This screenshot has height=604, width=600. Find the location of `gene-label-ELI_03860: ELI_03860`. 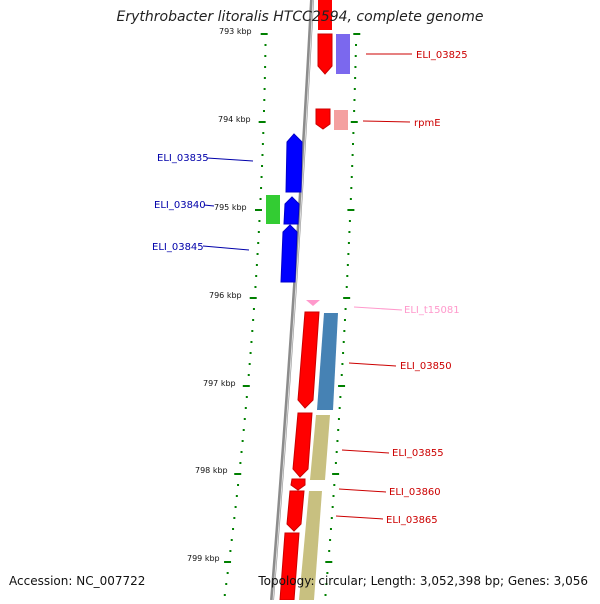

gene-label-ELI_03860: ELI_03860 is located at coordinates (415, 492).